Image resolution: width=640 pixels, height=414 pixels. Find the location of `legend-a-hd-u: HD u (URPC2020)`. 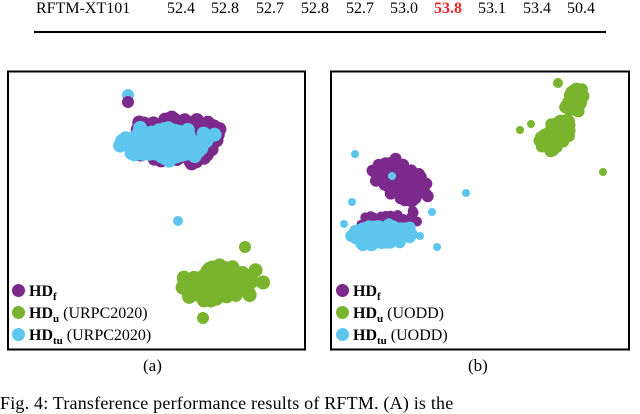

legend-a-hd-u: HD u (URPC2020) is located at coordinates (80, 315).